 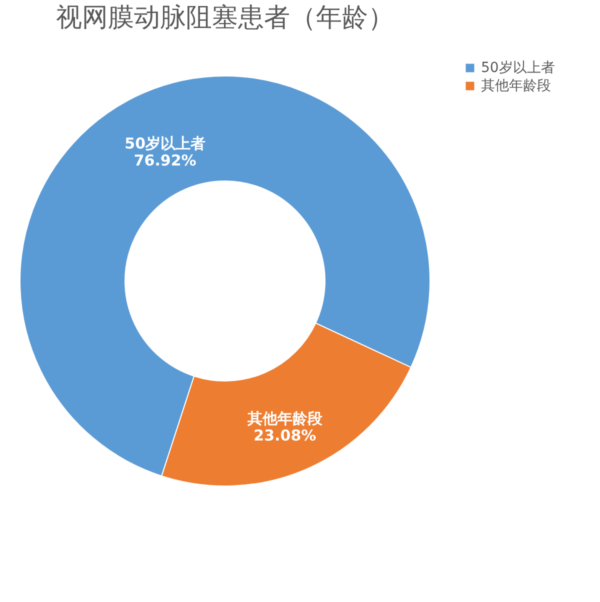 What do you see at coordinates (516, 86) in the screenshot?
I see `legend-label: 其他年龄段` at bounding box center [516, 86].